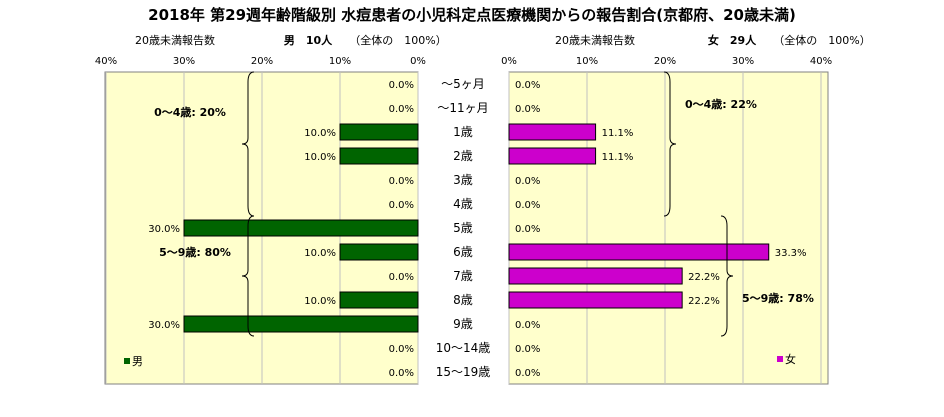  What do you see at coordinates (732, 40) in the screenshot?
I see `female-header-count: 女 29人` at bounding box center [732, 40].